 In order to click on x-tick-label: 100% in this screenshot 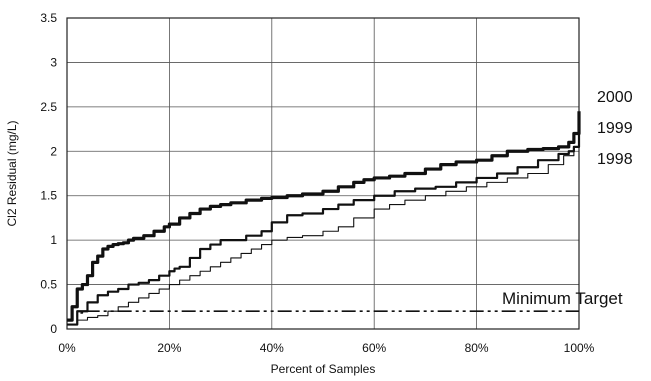, I will do `click(579, 348)`.